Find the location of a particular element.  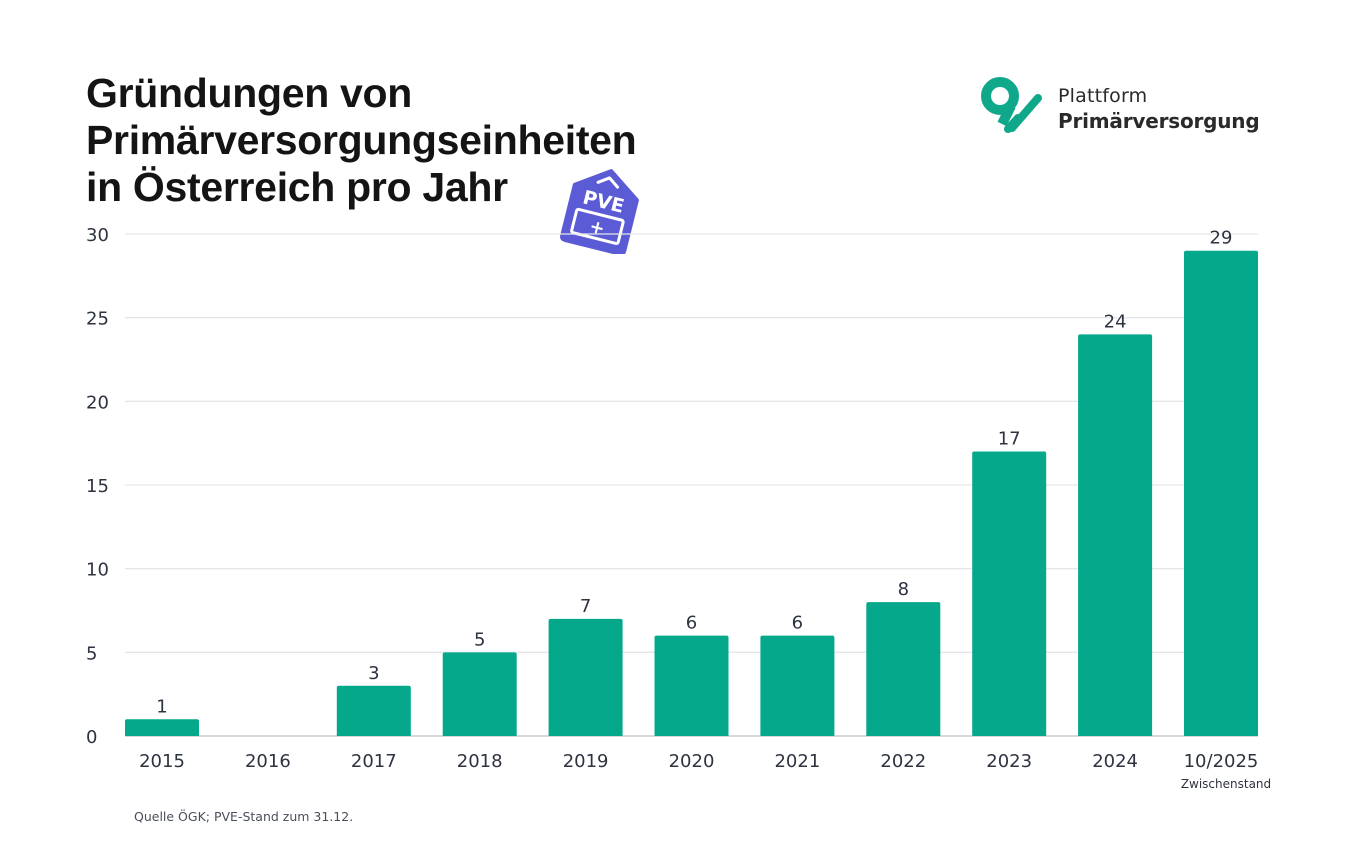

data-label: 8 is located at coordinates (903, 589).